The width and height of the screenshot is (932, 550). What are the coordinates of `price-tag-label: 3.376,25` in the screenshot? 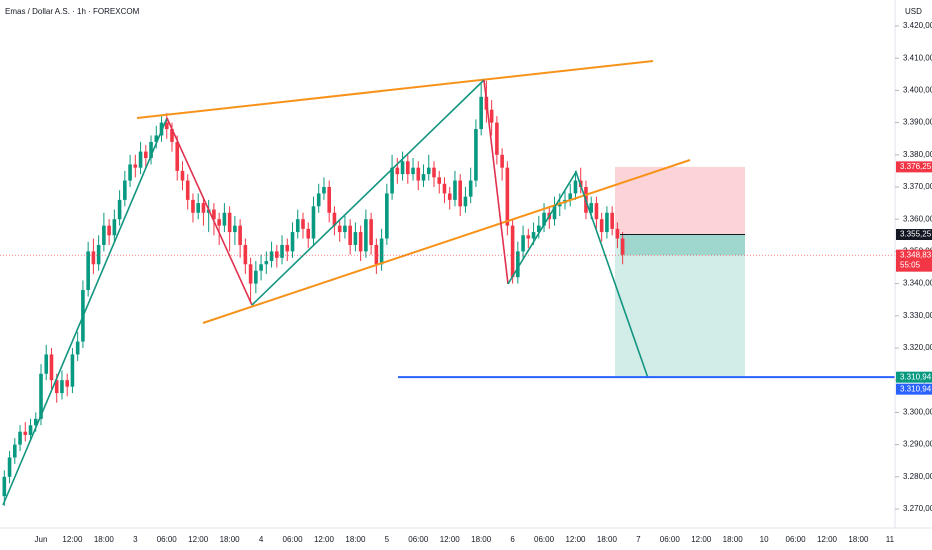 It's located at (916, 166).